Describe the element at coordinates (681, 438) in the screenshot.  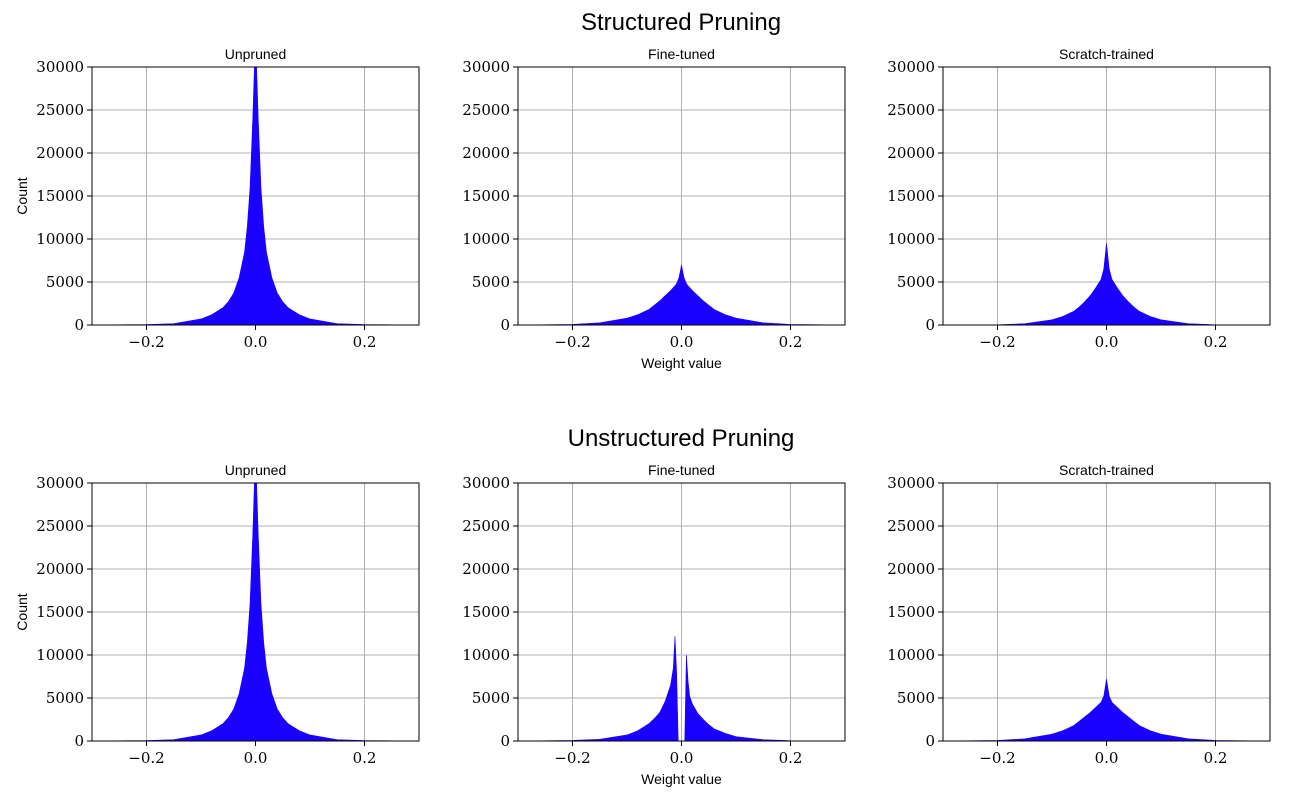
I see `row-title-unstructured: Unstructured Pruning` at that location.